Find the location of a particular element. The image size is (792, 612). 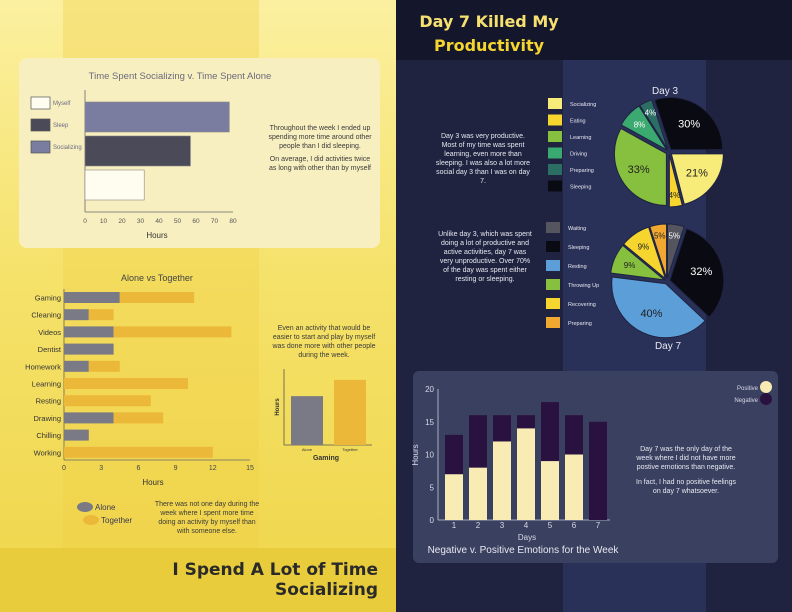

chart2-bar-resting-together is located at coordinates (107, 401).